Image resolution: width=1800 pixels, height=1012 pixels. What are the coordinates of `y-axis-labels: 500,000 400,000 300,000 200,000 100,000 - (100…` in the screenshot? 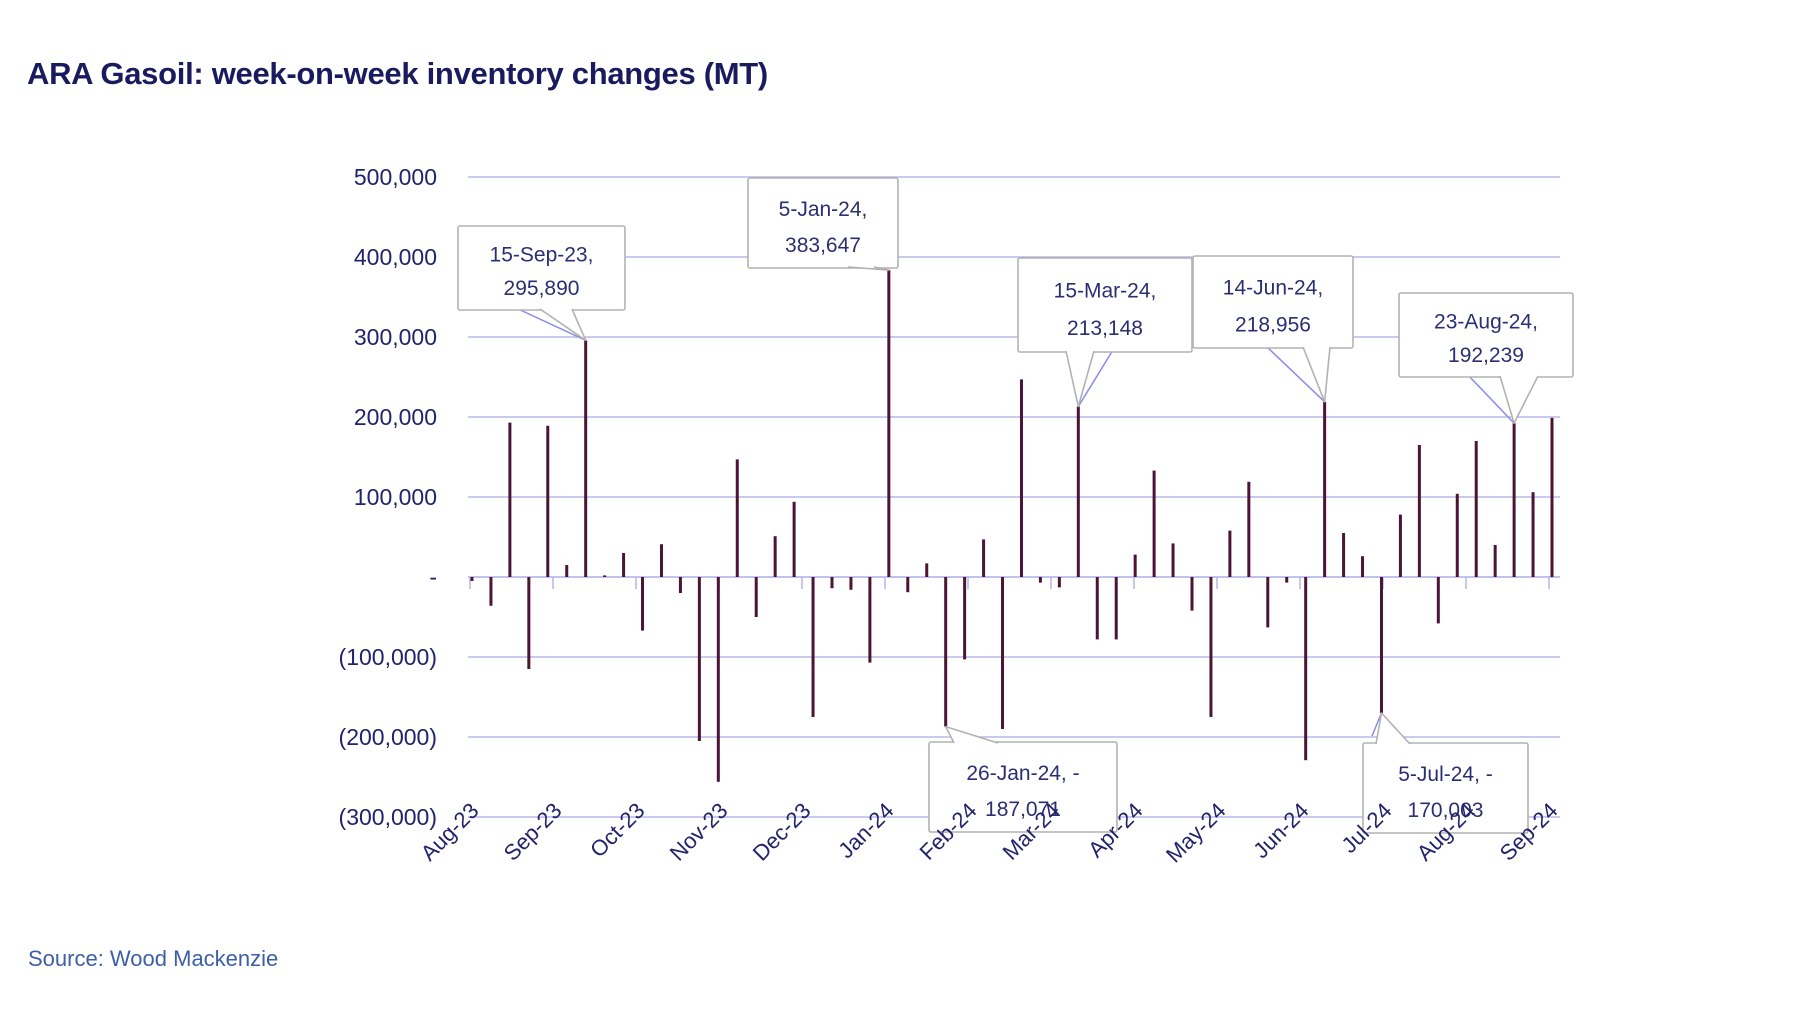 It's located at (388, 497).